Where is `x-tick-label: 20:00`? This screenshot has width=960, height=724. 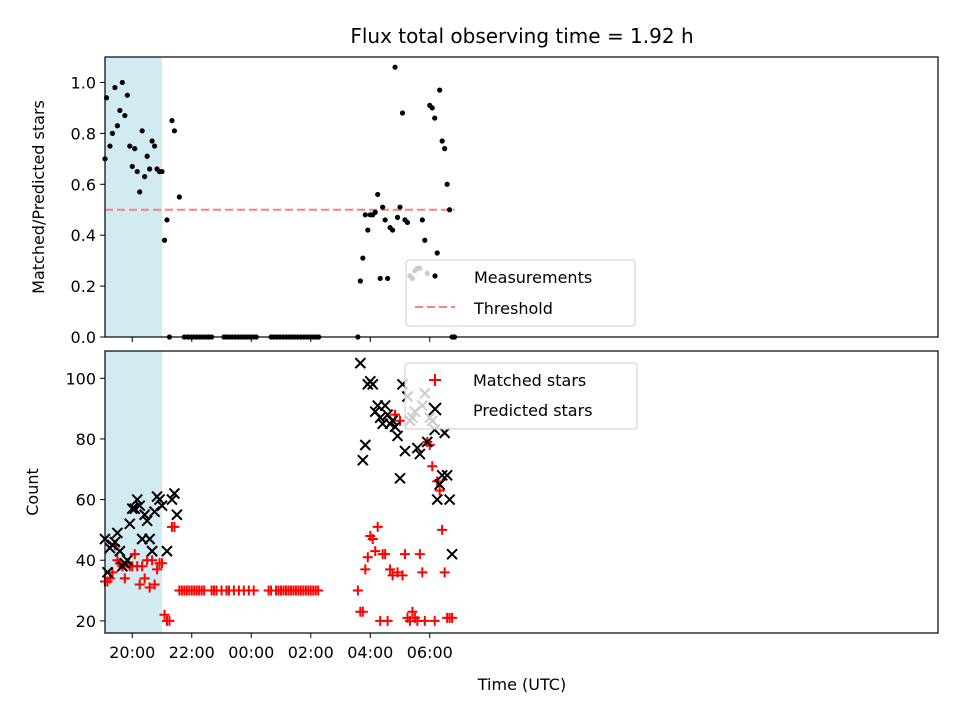
x-tick-label: 20:00 is located at coordinates (132, 652).